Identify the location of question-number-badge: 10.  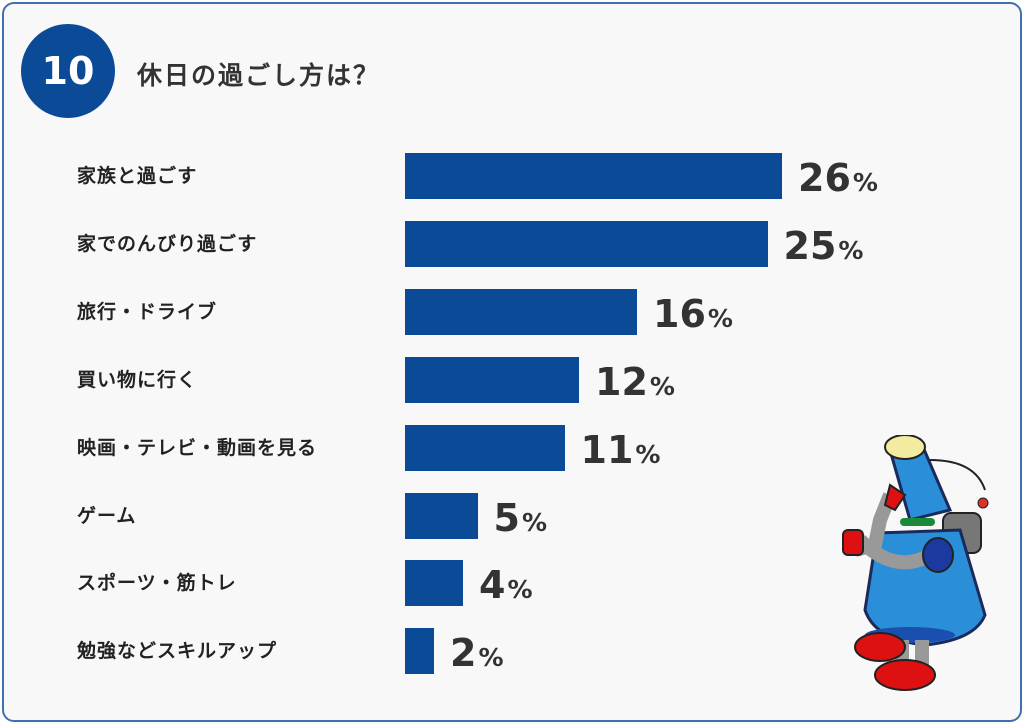
(68, 71).